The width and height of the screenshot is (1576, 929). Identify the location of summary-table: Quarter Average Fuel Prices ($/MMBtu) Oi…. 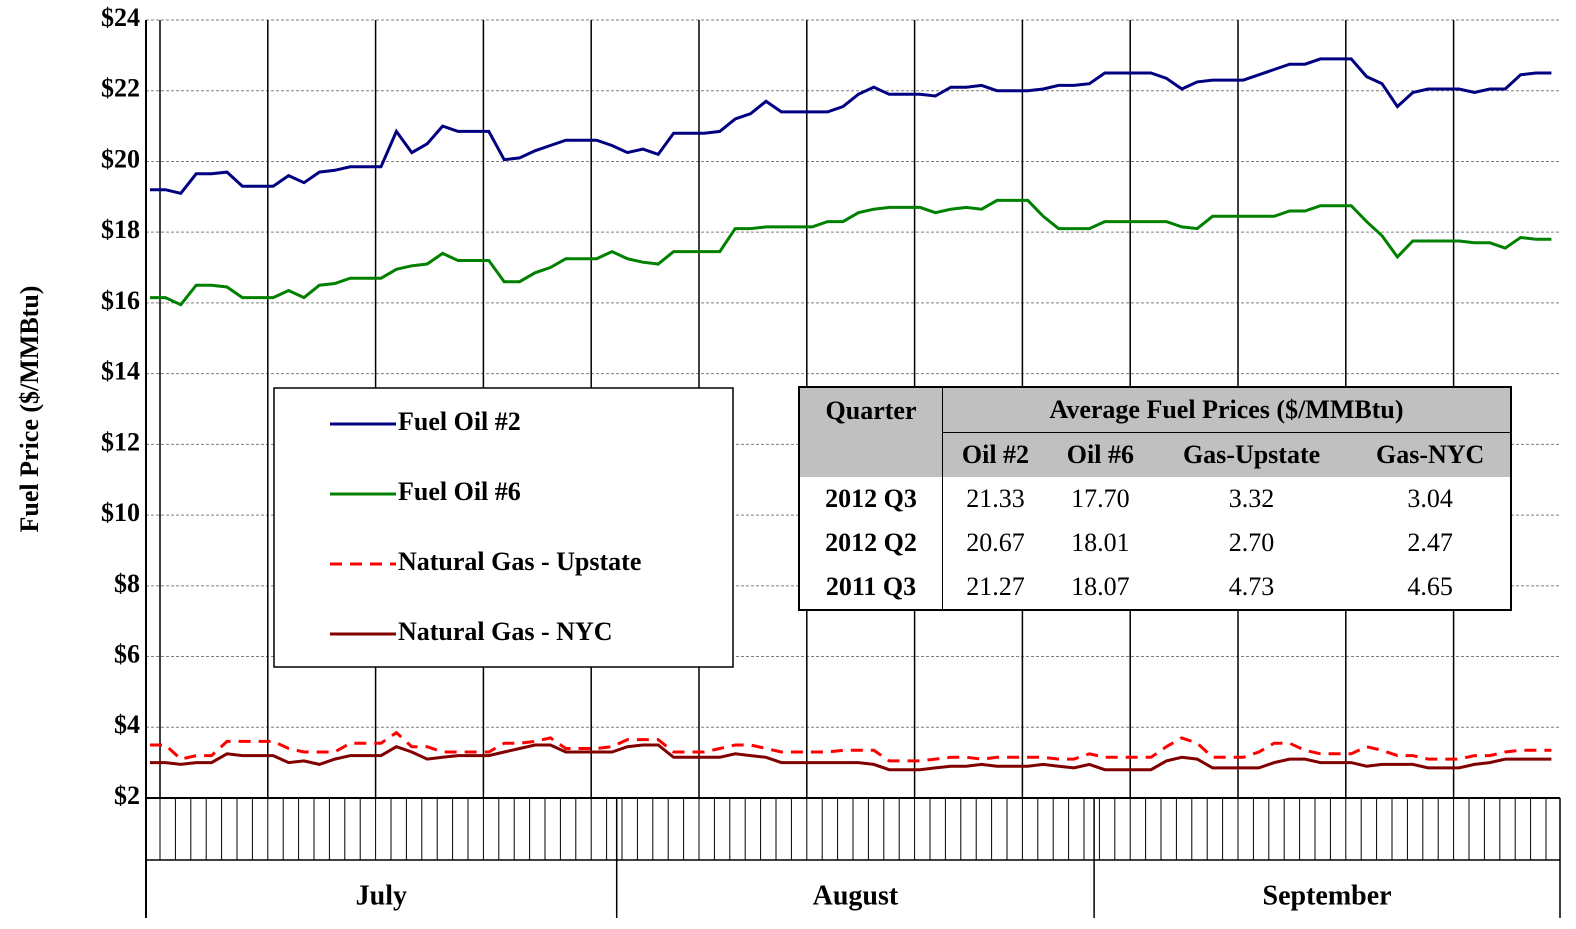
(1155, 498).